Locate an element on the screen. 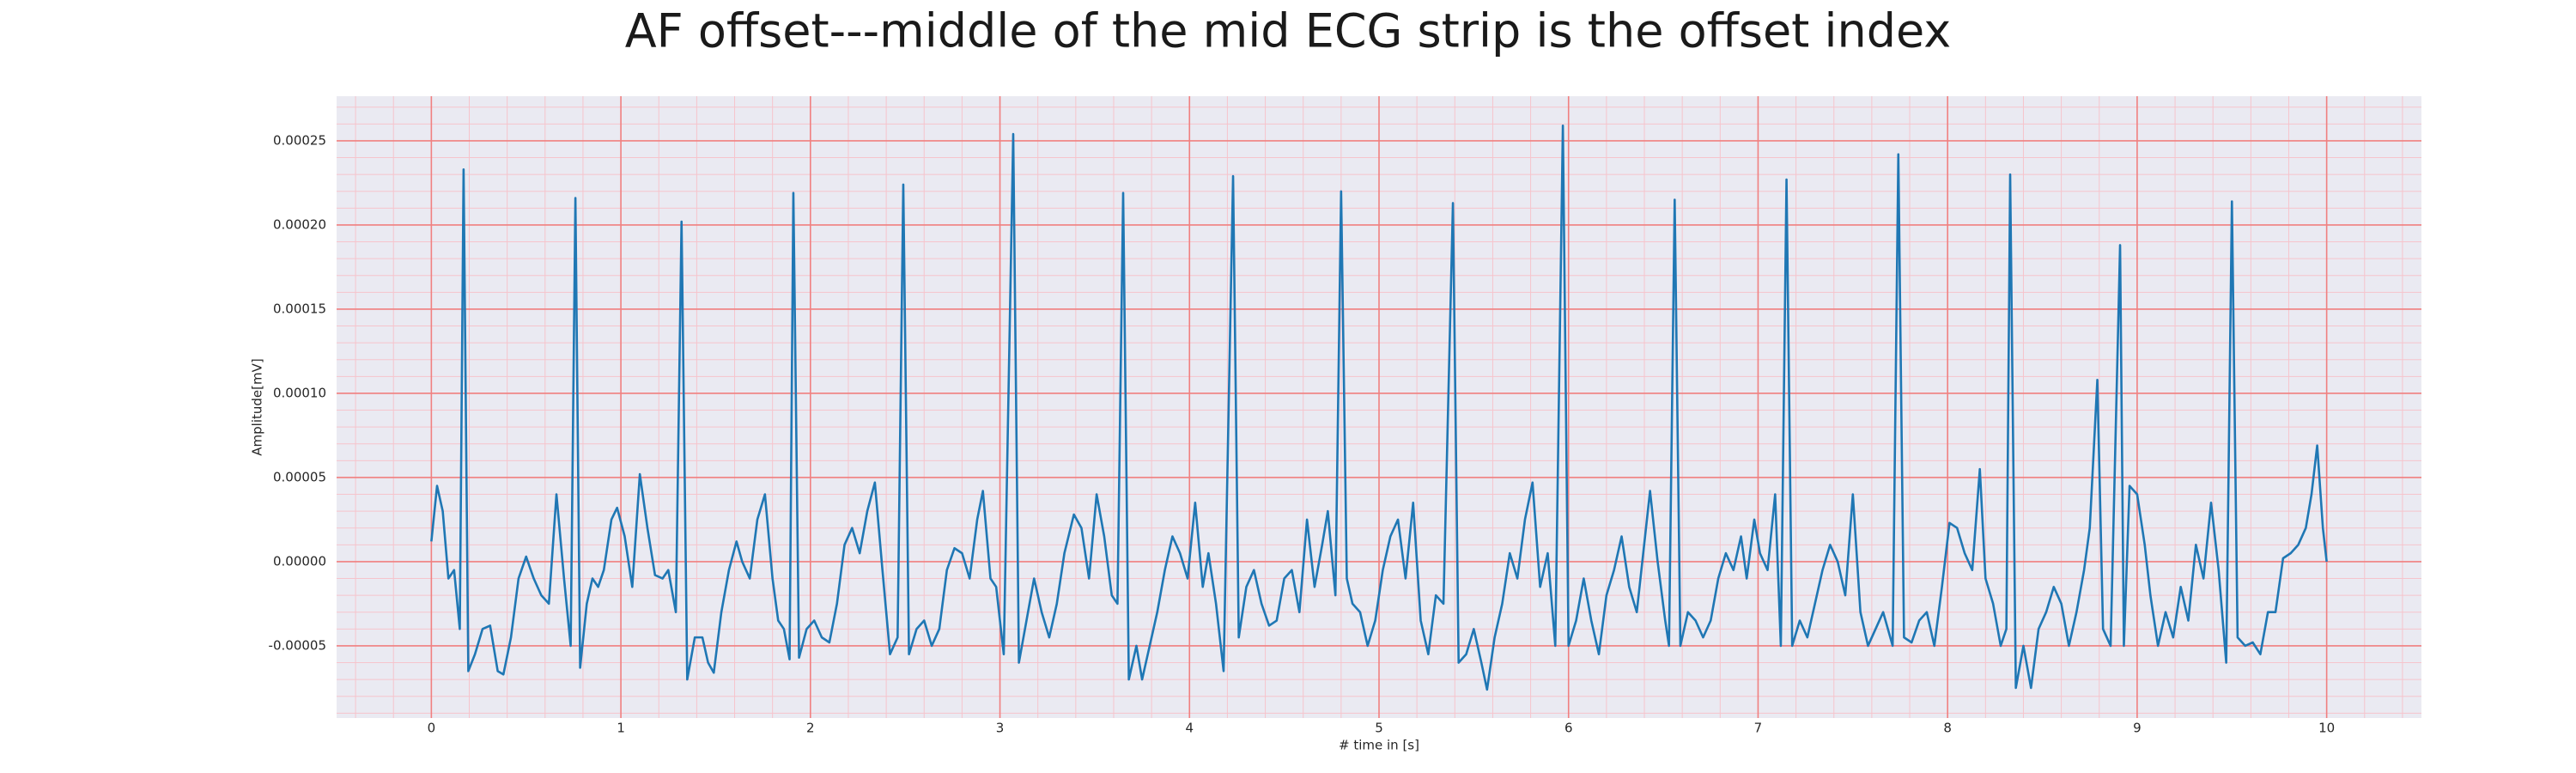 This screenshot has height=773, width=2576. x-tick-label: 9 is located at coordinates (2137, 728).